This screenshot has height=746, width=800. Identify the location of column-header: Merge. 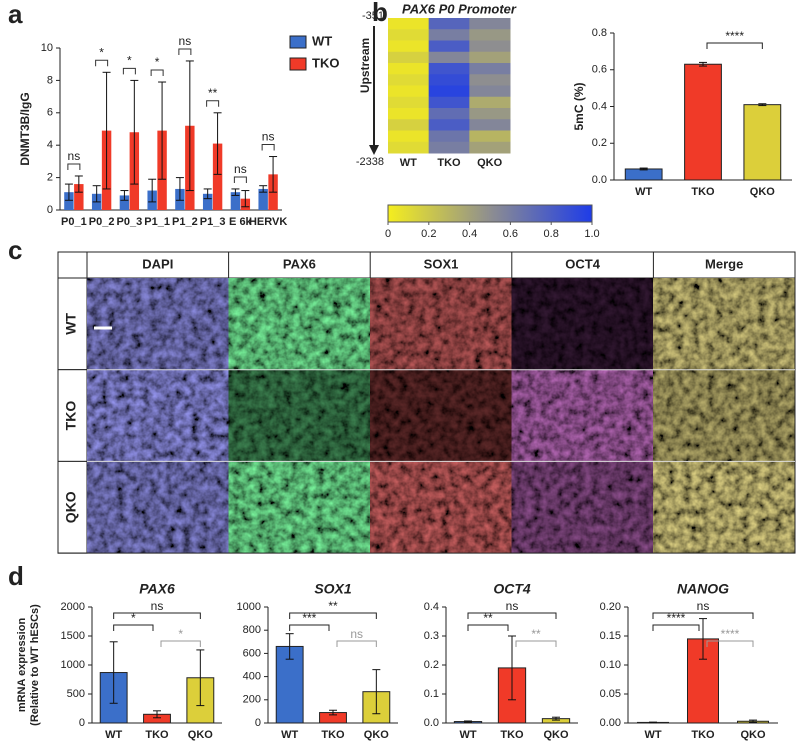
(724, 263).